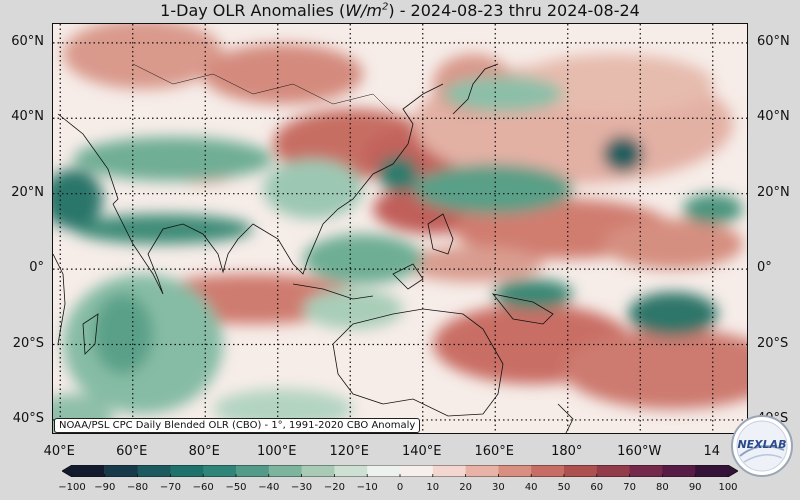 The height and width of the screenshot is (500, 800). What do you see at coordinates (138, 487) in the screenshot?
I see `colorbar-tick-label: −80` at bounding box center [138, 487].